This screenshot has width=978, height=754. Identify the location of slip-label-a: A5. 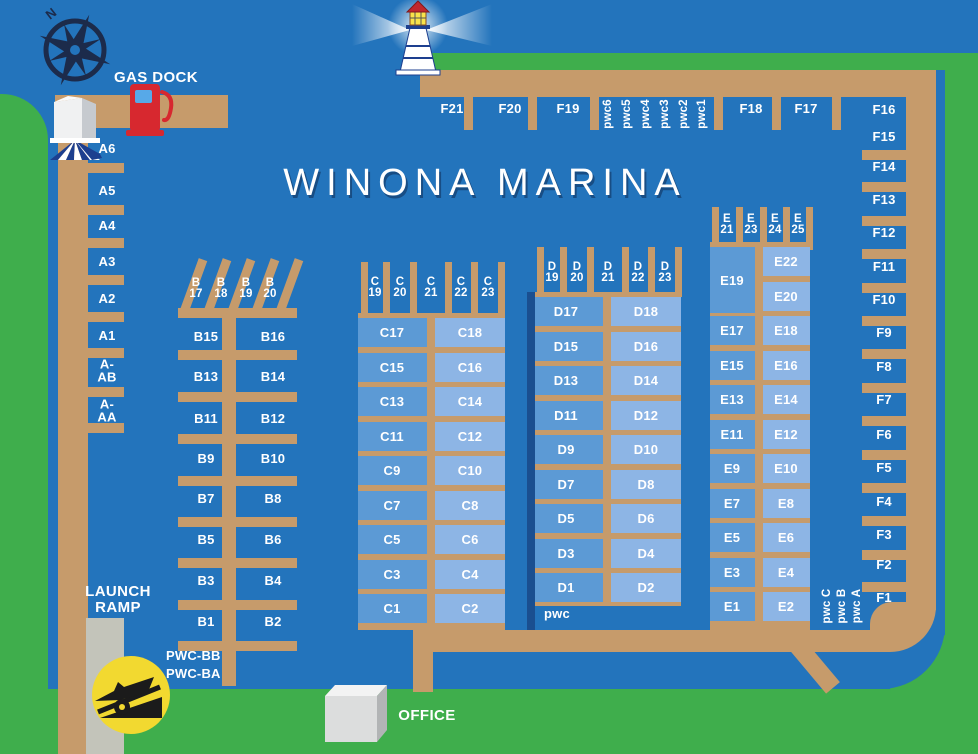
(107, 190).